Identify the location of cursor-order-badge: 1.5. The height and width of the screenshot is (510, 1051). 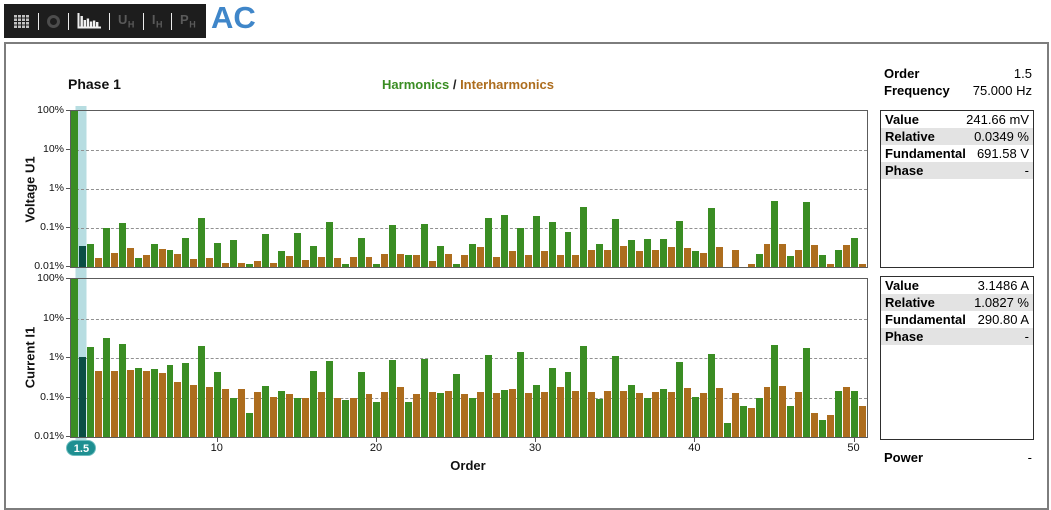
(81, 448).